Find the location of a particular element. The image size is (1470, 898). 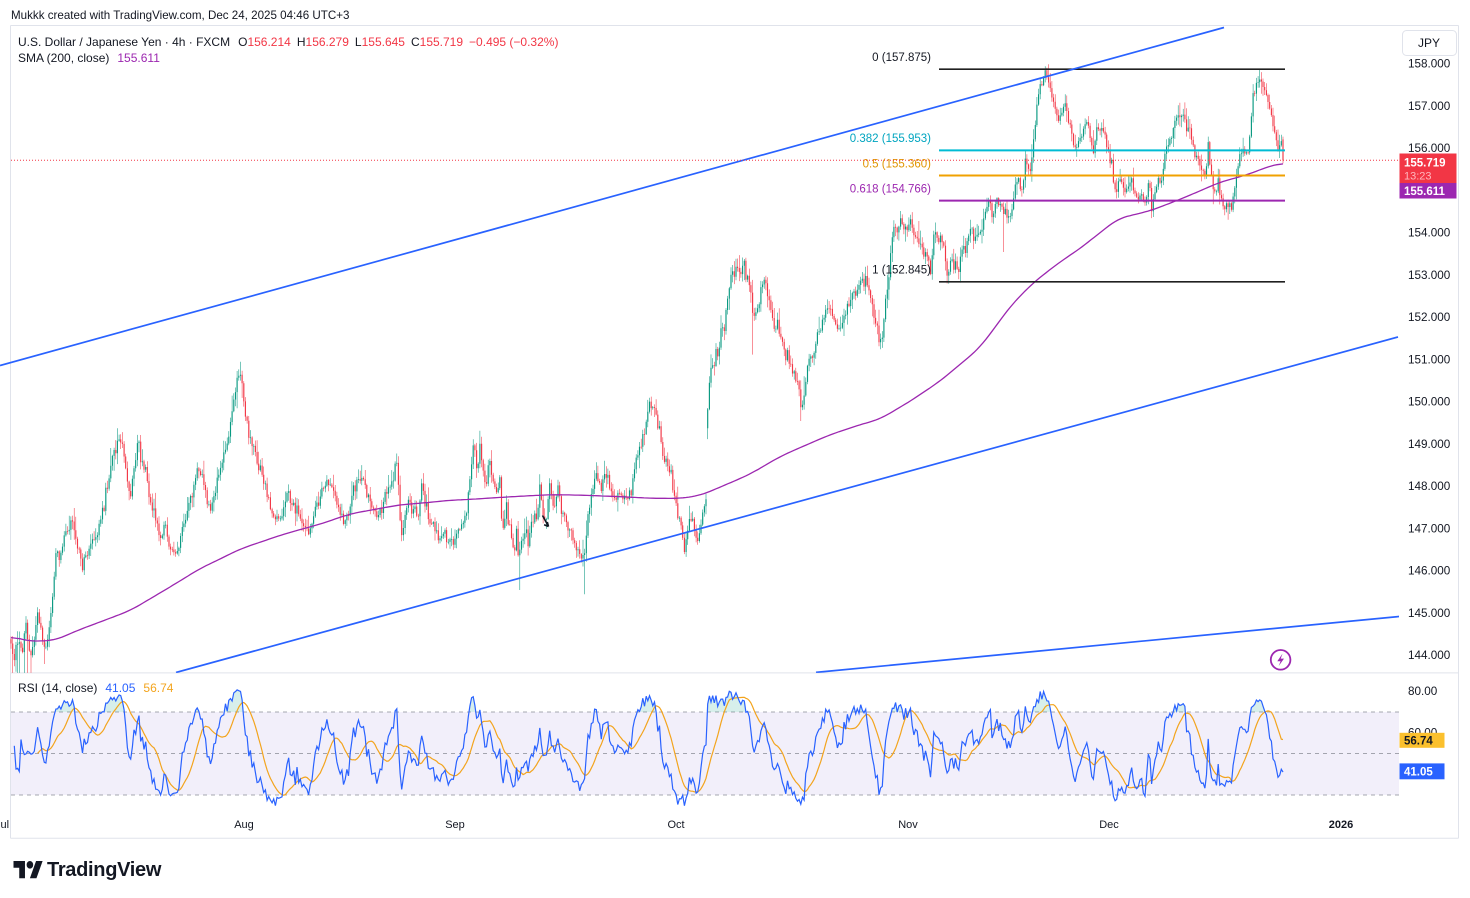

svg-text: 155.719 is located at coordinates (1425, 164).